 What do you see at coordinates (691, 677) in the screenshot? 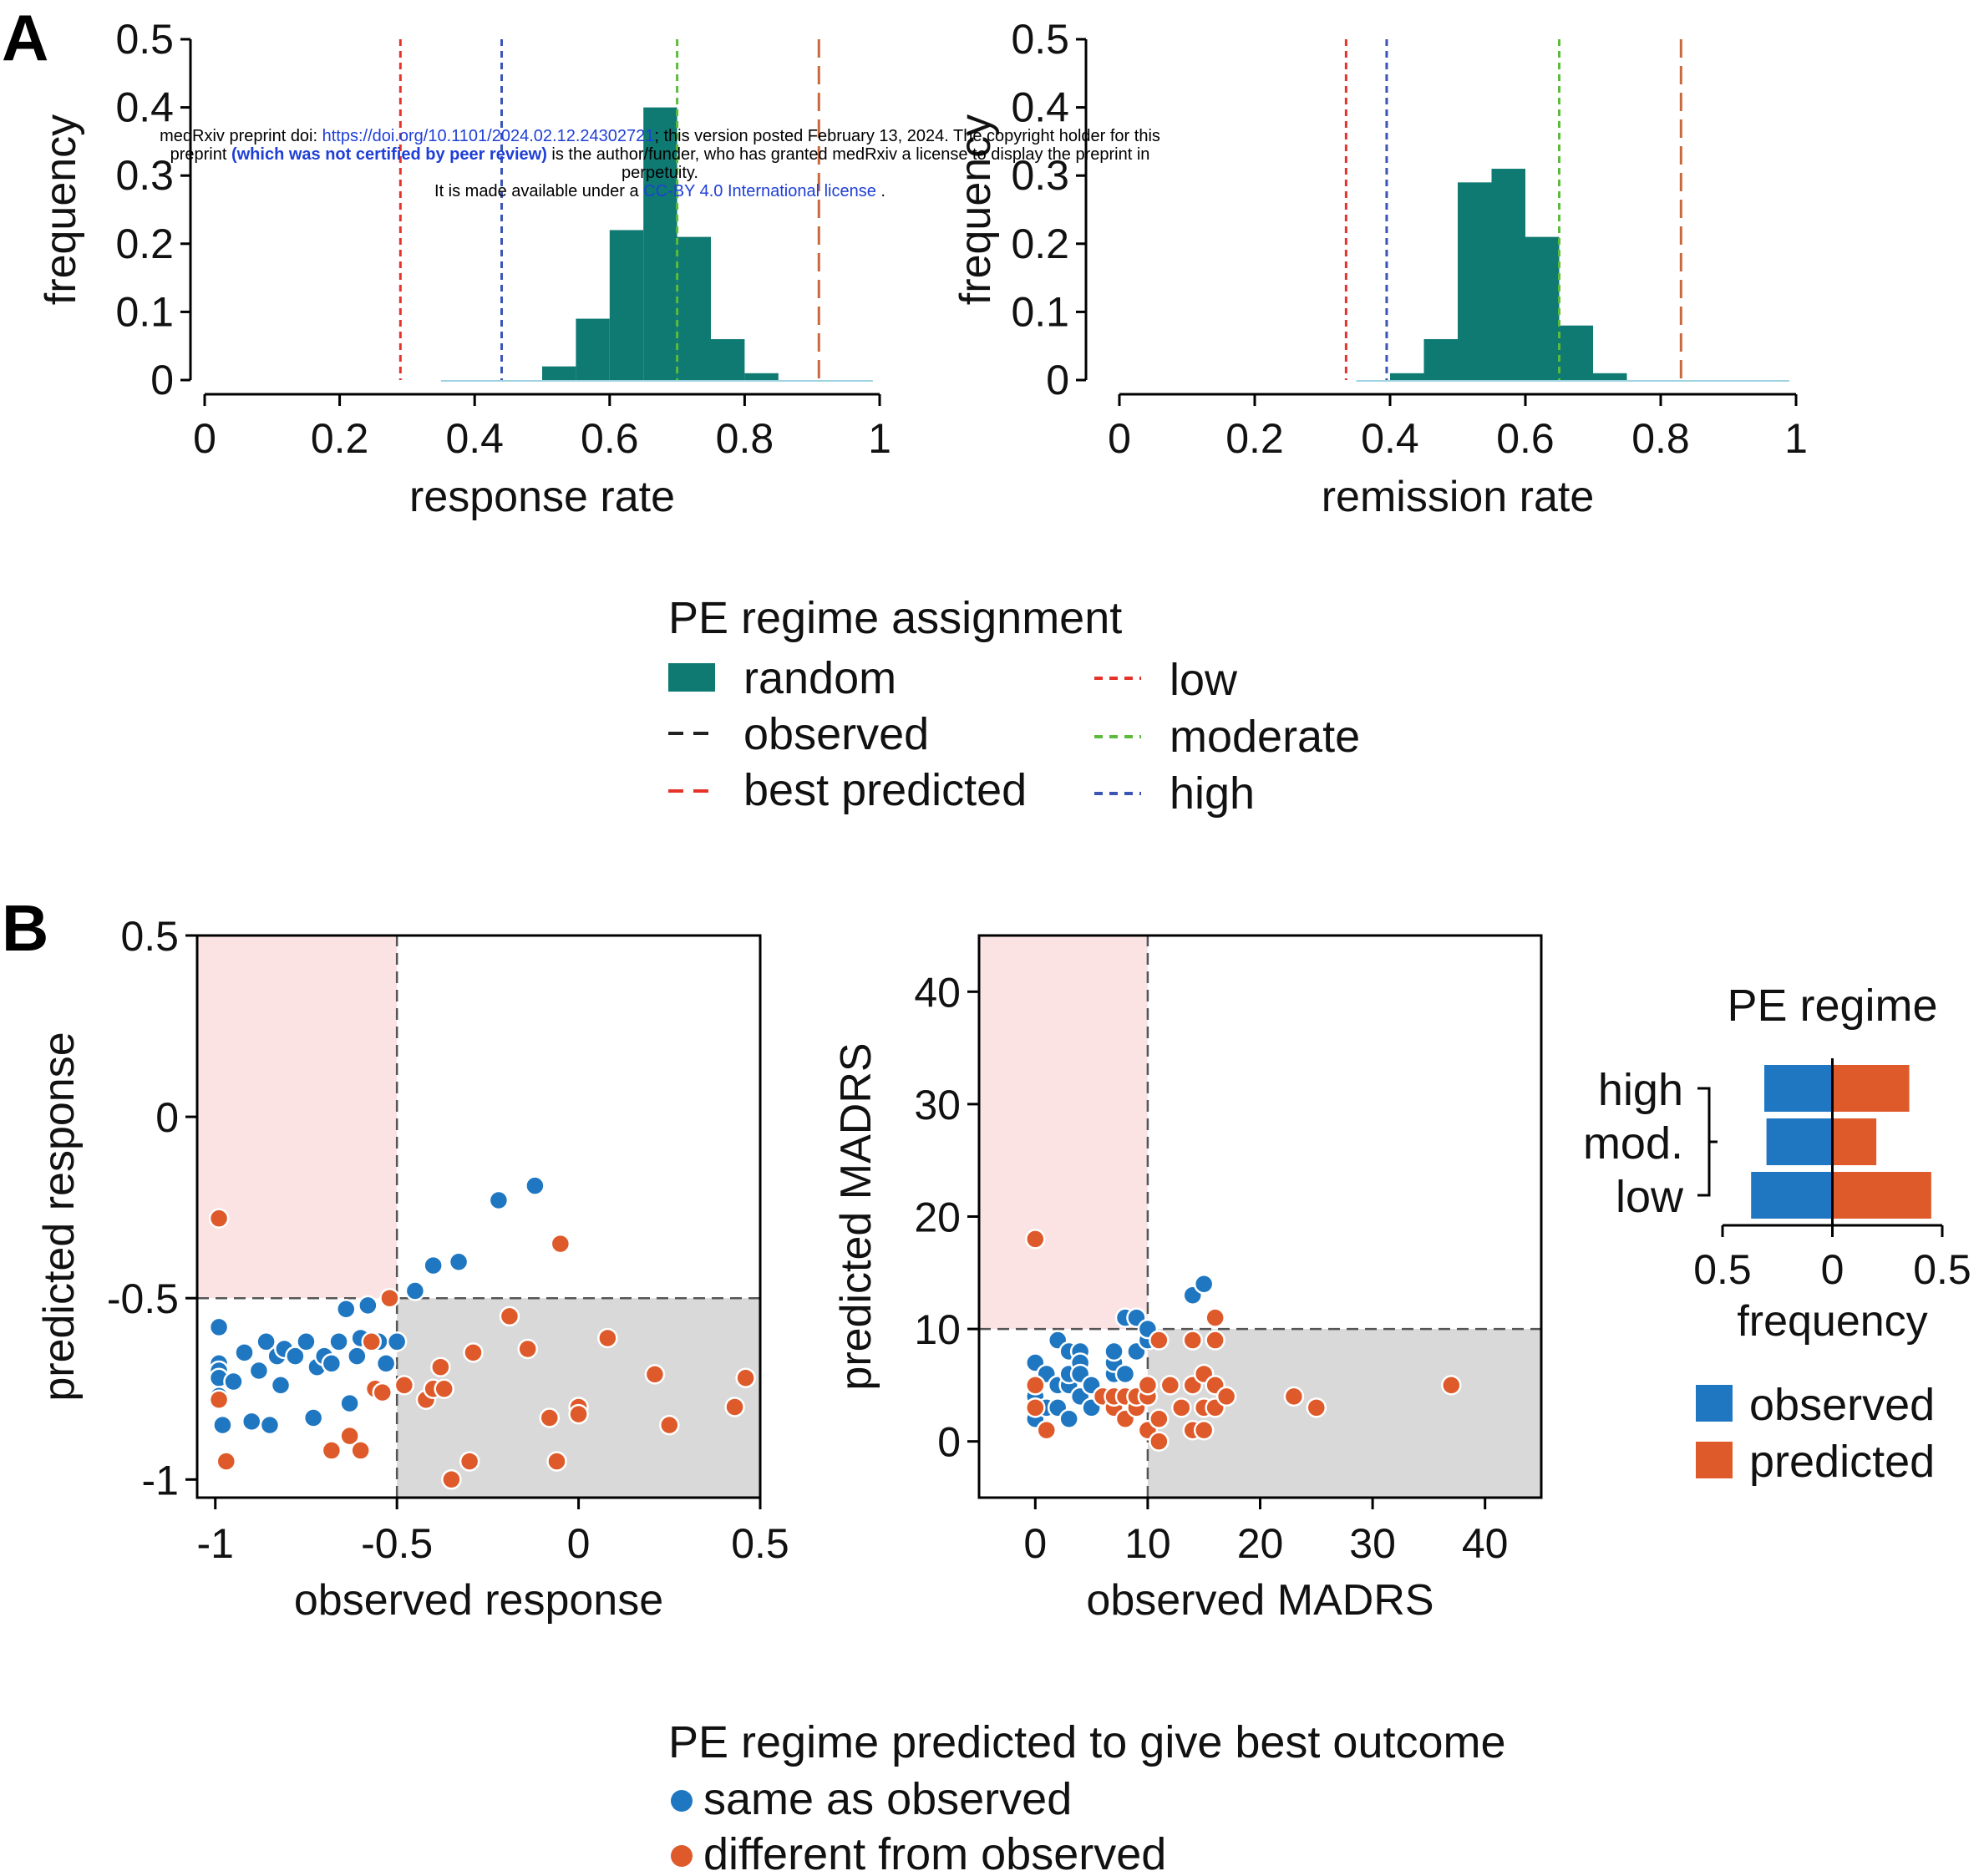
I see `legend-random-swatch` at bounding box center [691, 677].